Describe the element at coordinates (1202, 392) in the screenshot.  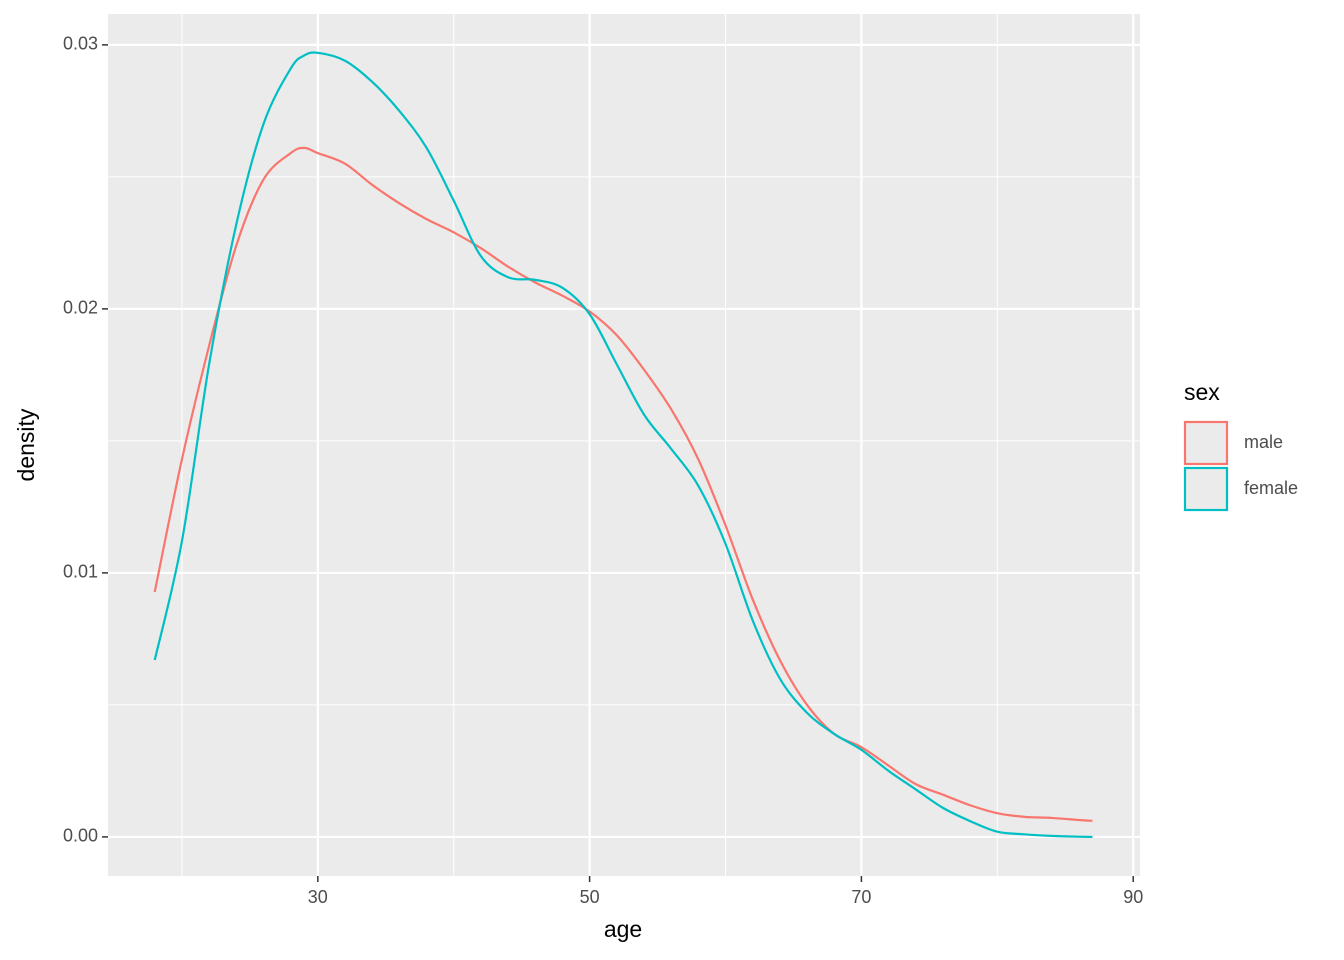
I see `legend-title: sex` at that location.